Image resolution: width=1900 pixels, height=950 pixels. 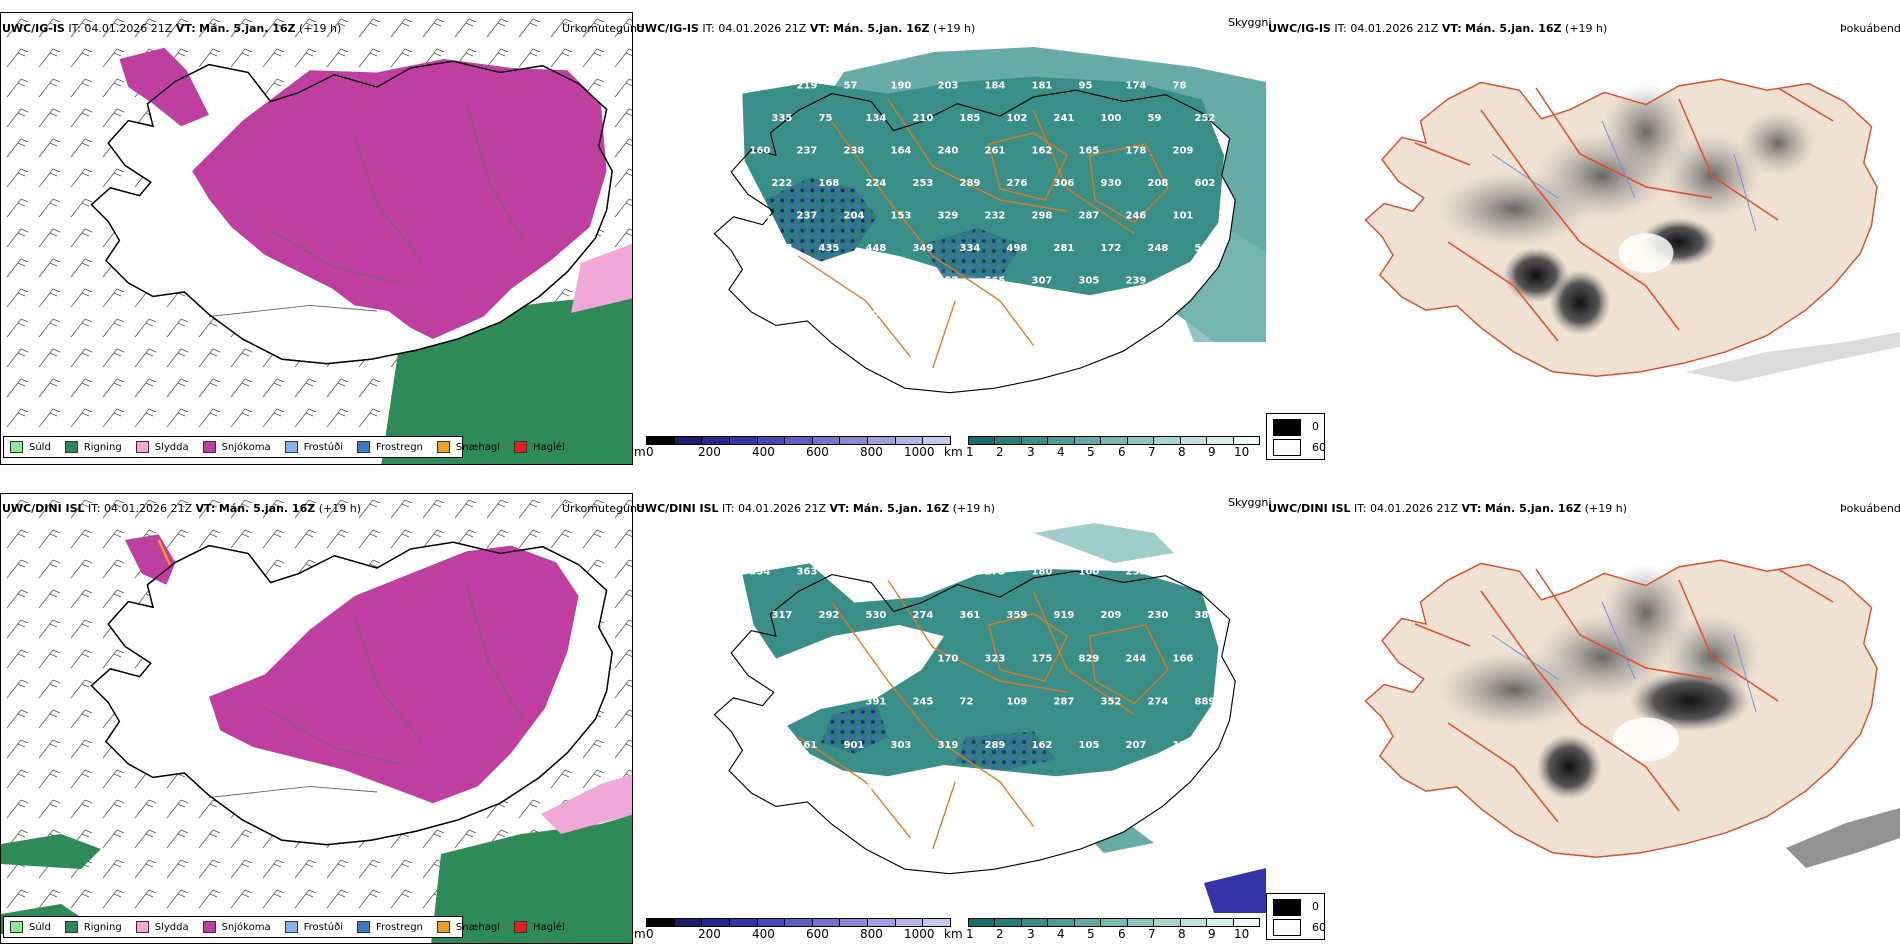 What do you see at coordinates (829, 313) in the screenshot?
I see `cloud-base-value: 163` at bounding box center [829, 313].